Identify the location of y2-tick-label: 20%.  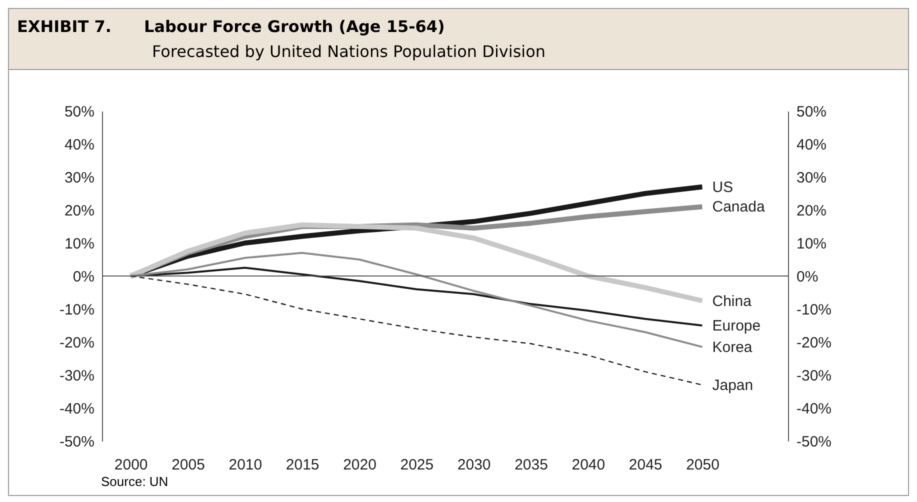
(811, 211).